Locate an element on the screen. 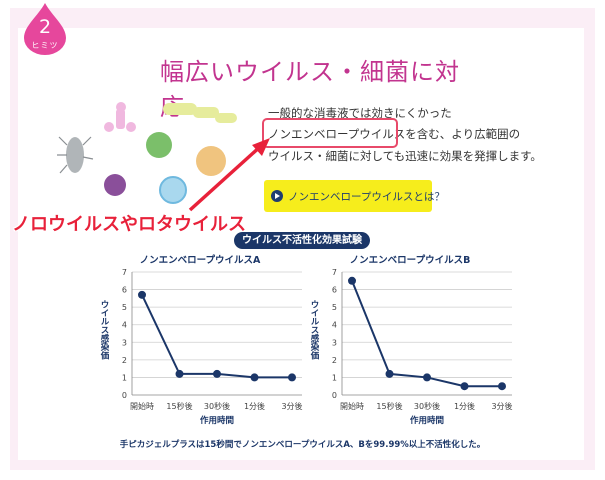  description-line-1: 一般的な消毒液では効きにくかった is located at coordinates (360, 113).